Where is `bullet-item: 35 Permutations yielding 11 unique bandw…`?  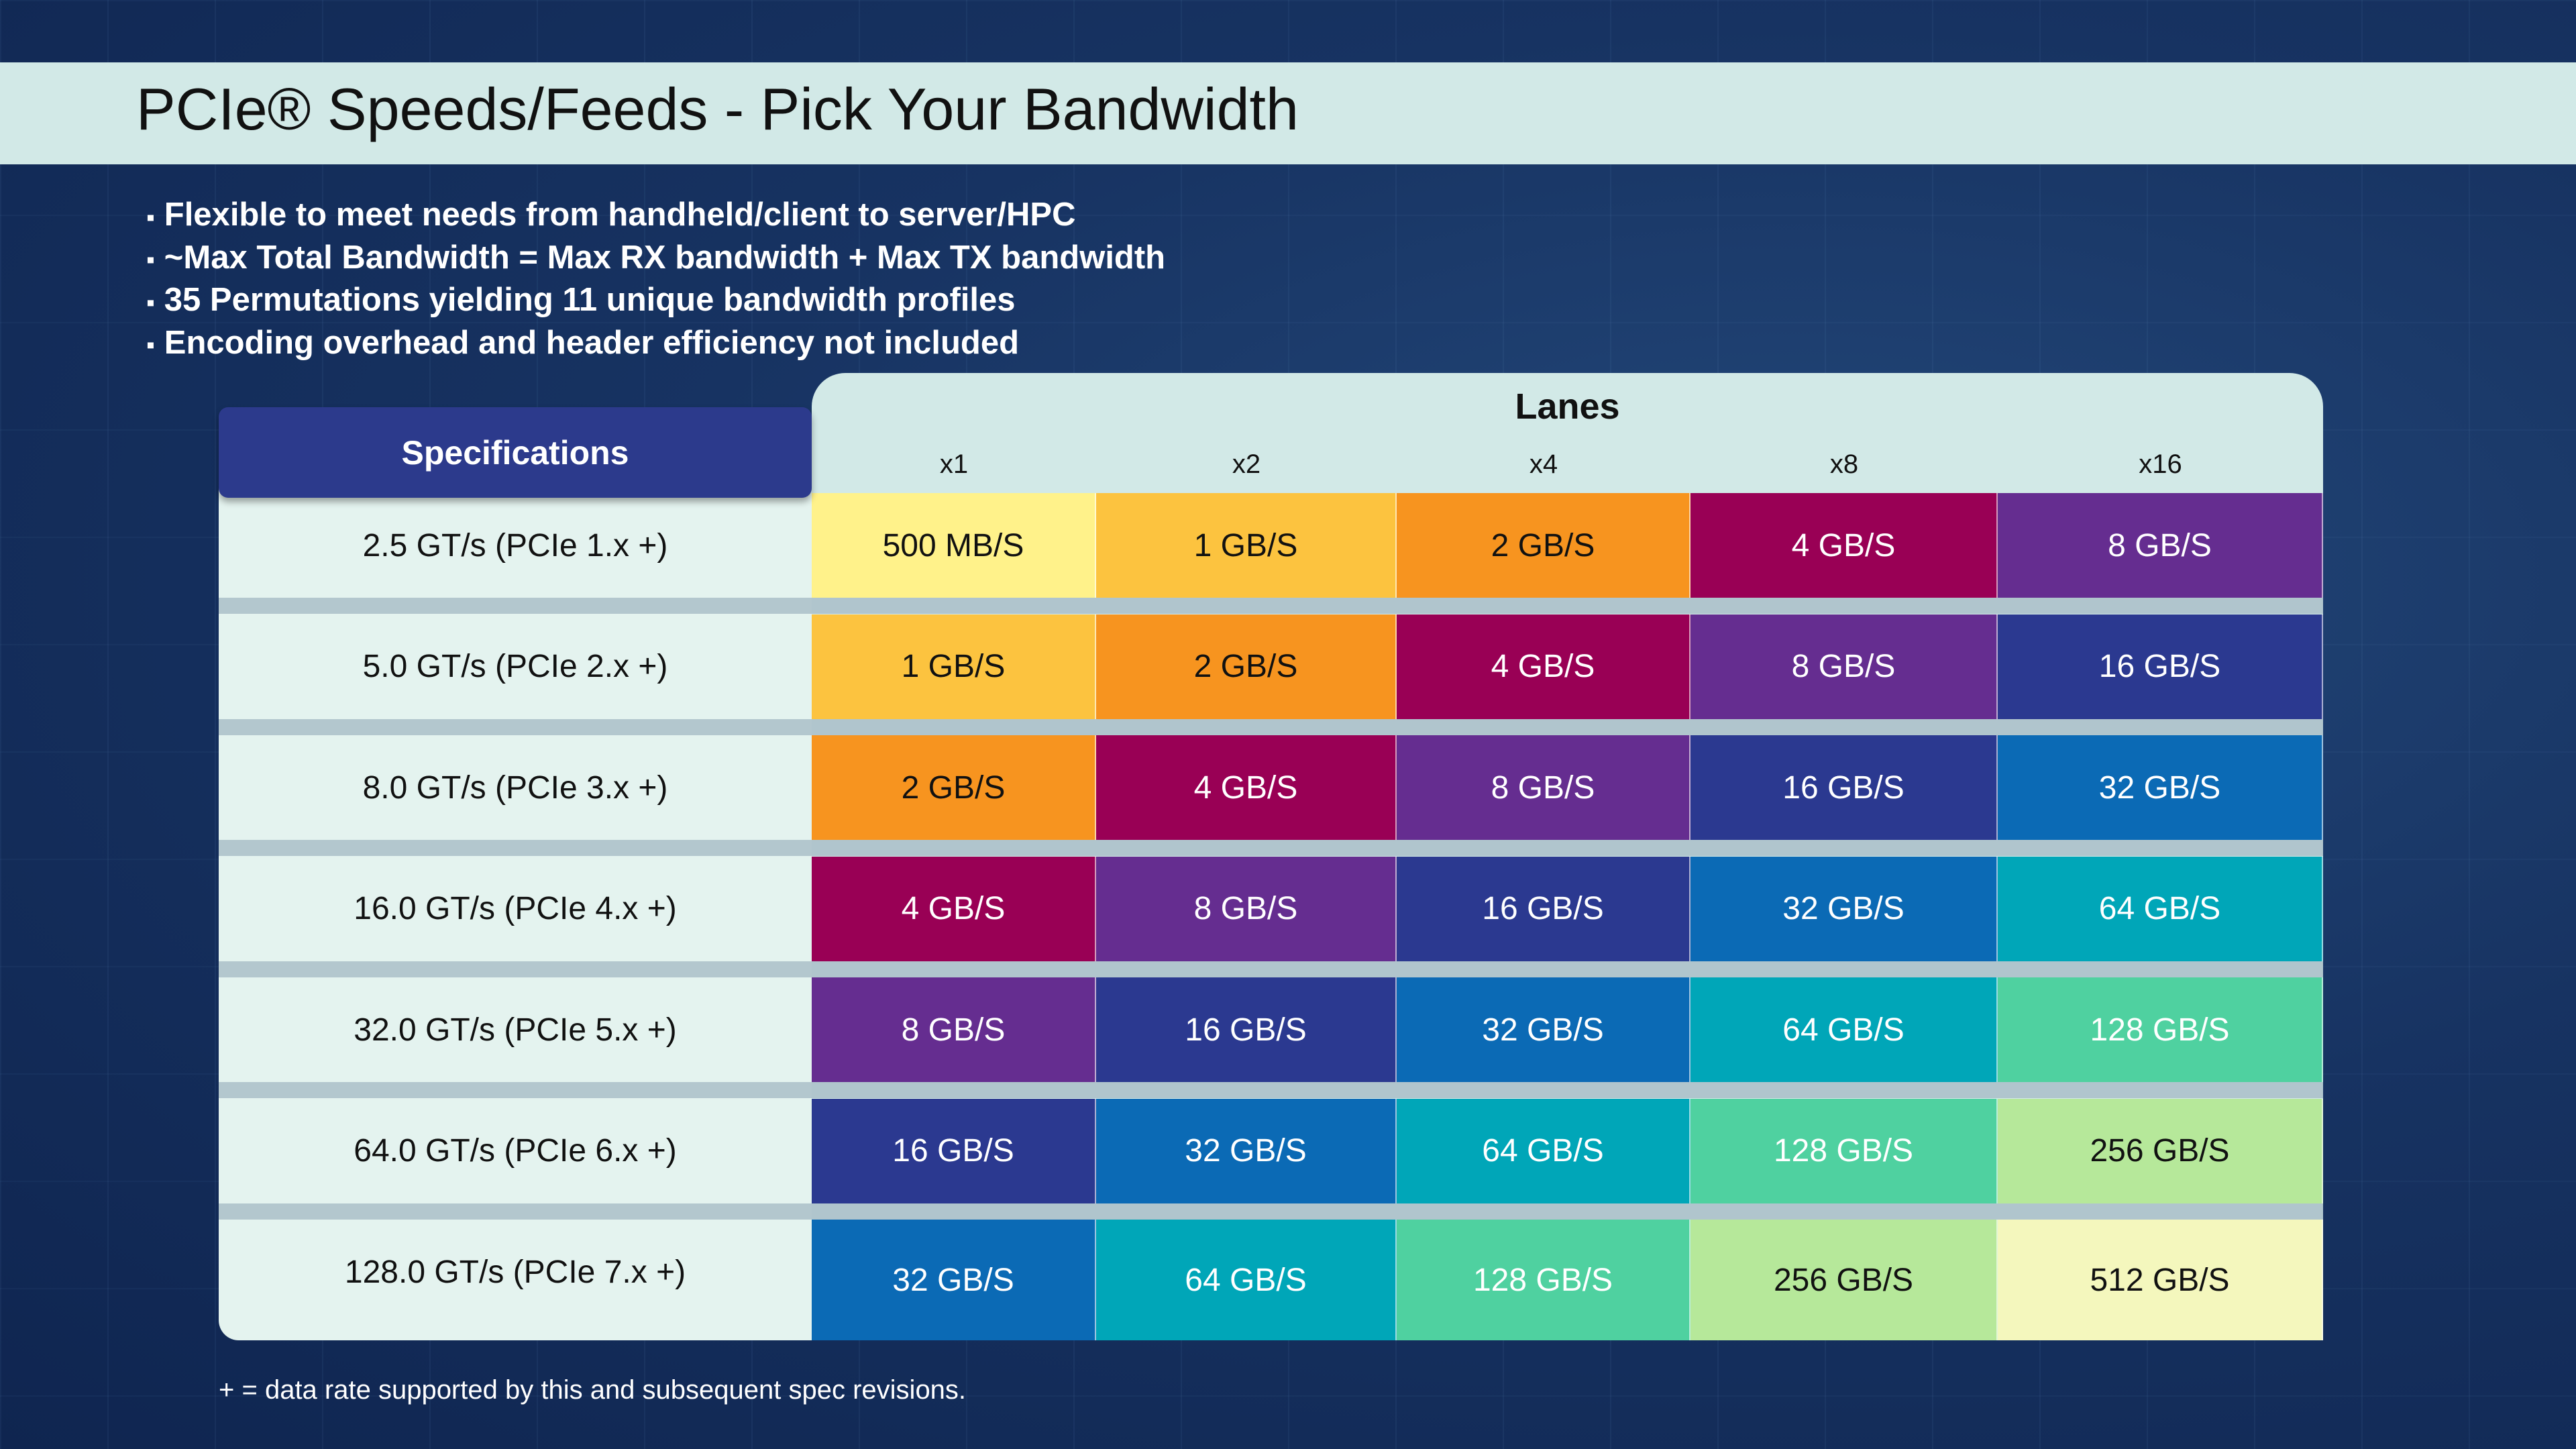 bullet-item: 35 Permutations yielding 11 unique bandw… is located at coordinates (655, 301).